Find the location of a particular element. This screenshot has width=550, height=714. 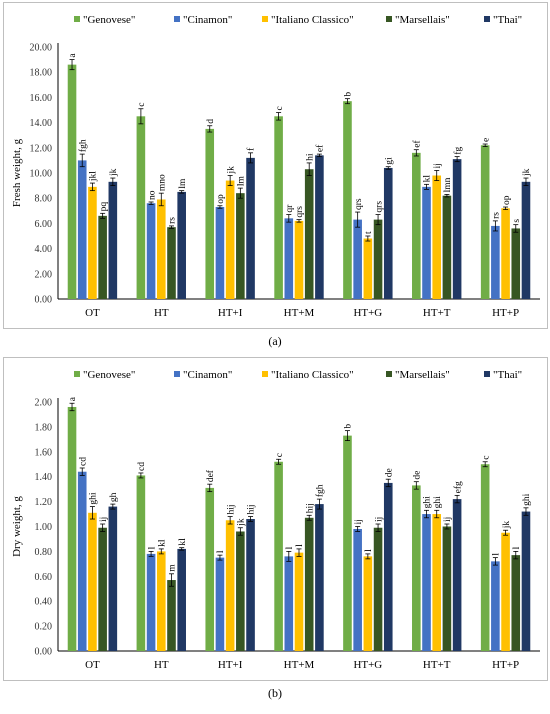

legend-label: "Marsellais" is located at coordinates (422, 375).